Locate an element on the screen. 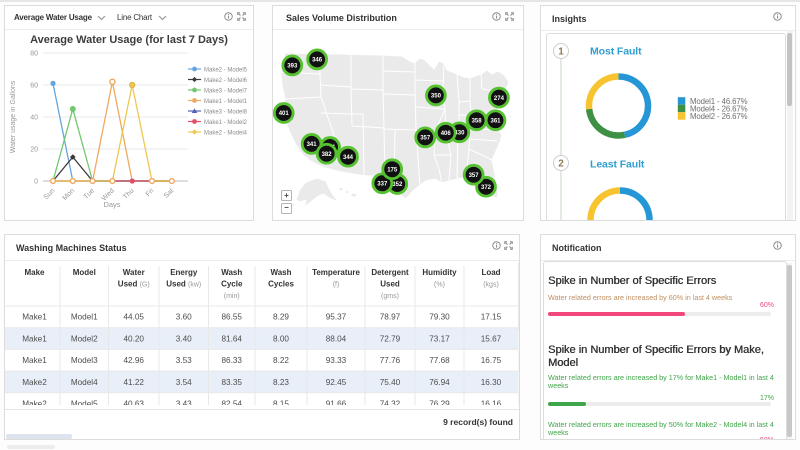 The image size is (800, 450). svg-text: Make1 - Model2 is located at coordinates (226, 123).